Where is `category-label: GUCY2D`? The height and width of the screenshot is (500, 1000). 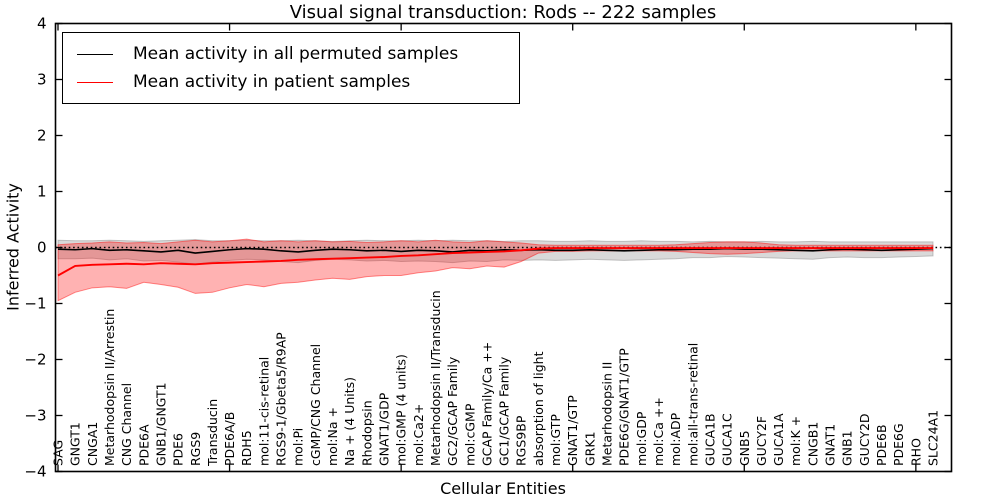
category-label: GUCY2D is located at coordinates (864, 439).